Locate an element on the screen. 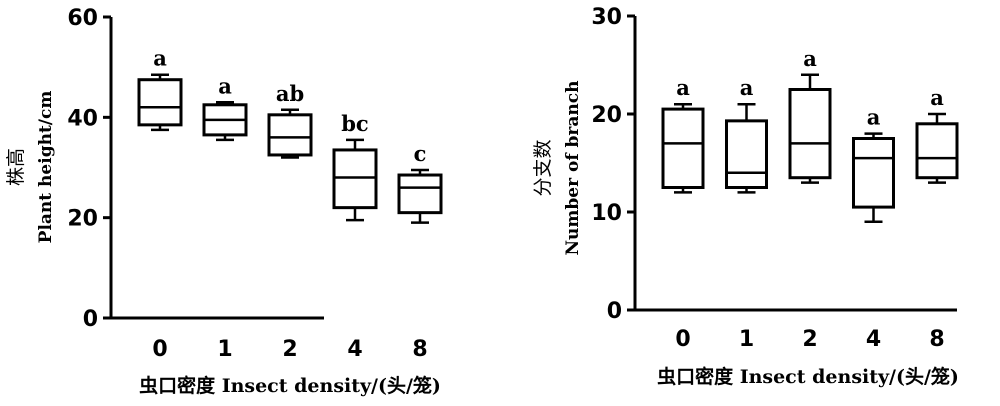  boxes-layer: a a ab bc c is located at coordinates (290, 135).